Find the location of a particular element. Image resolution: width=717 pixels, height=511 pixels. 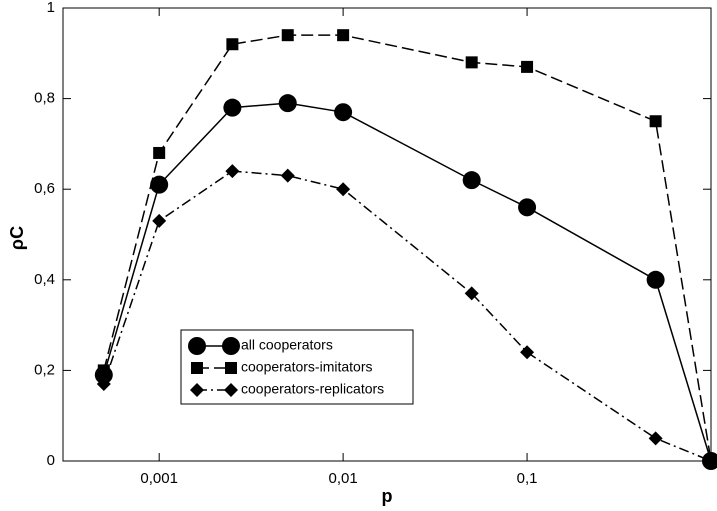

y-tick-label: 1 is located at coordinates (51, 8).